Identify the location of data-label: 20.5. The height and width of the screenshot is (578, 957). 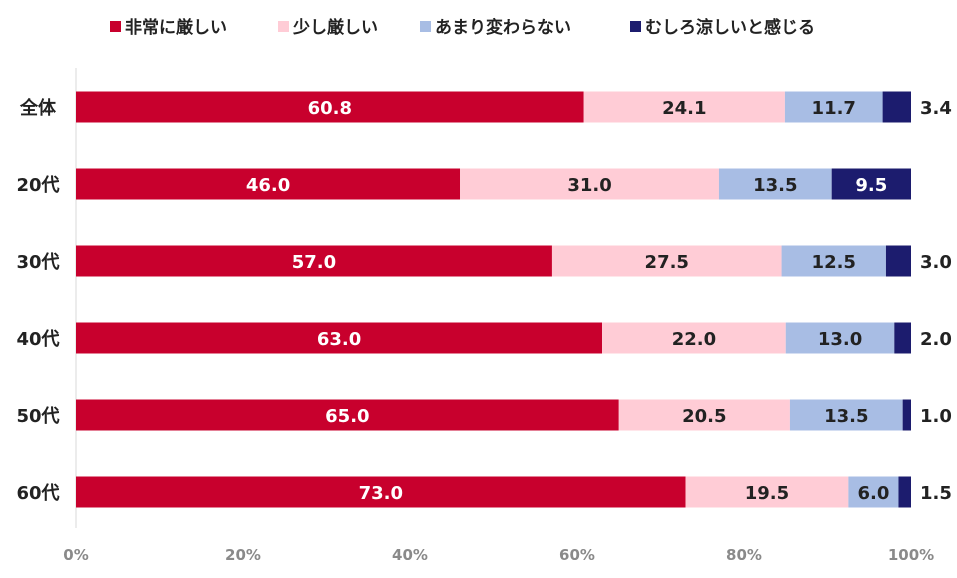
(704, 416).